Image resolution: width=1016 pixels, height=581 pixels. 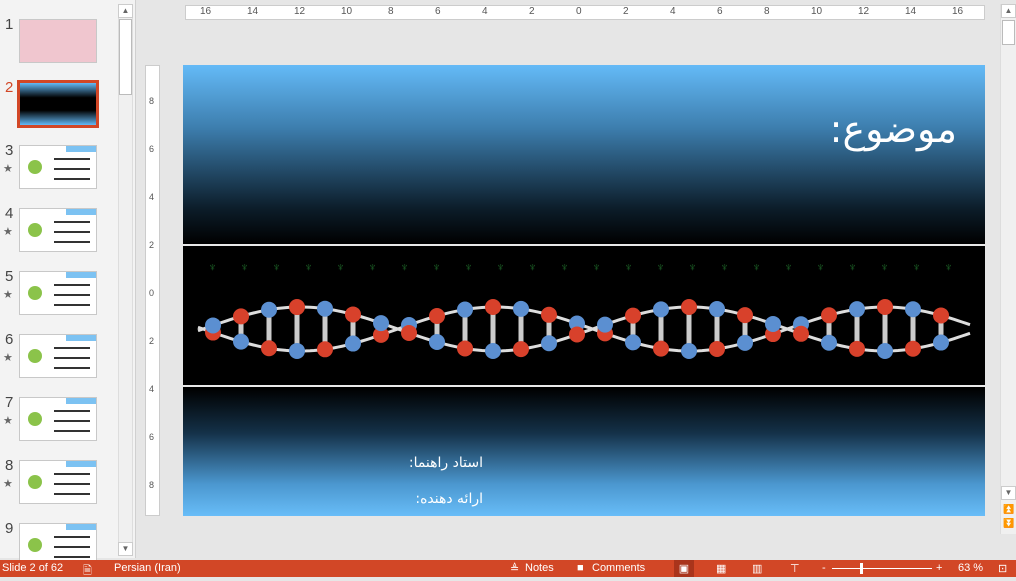 What do you see at coordinates (59, 482) in the screenshot?
I see `slide-thumbnail: 8 ★` at bounding box center [59, 482].